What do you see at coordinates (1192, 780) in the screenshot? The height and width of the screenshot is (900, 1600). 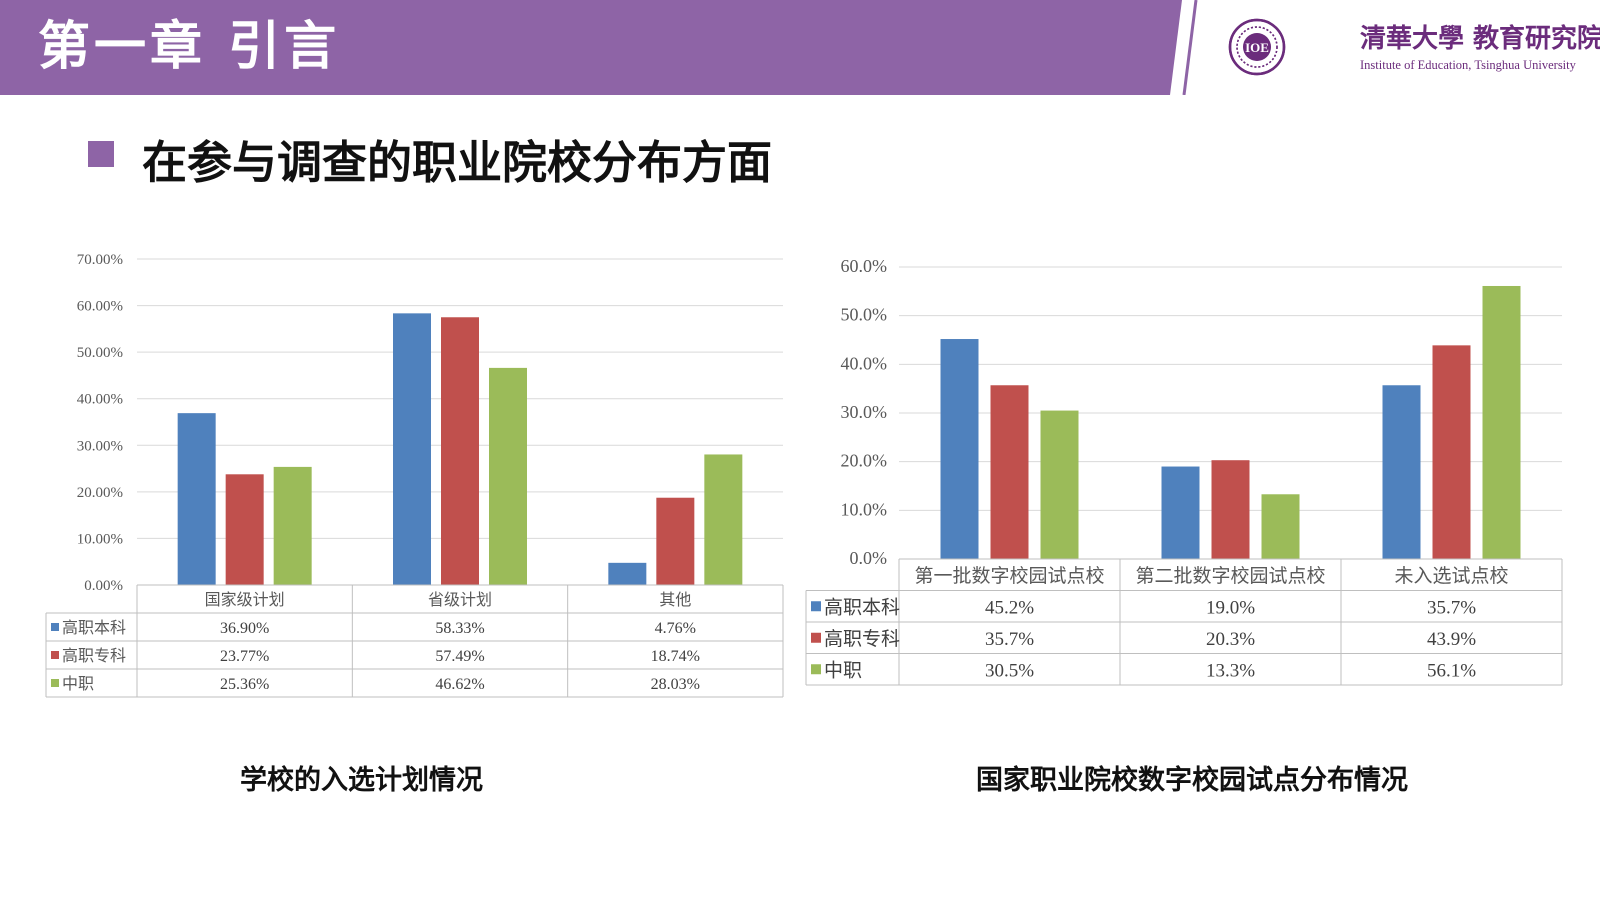 I see `caption-right: 国家职业院校数字校园试点分布情况` at bounding box center [1192, 780].